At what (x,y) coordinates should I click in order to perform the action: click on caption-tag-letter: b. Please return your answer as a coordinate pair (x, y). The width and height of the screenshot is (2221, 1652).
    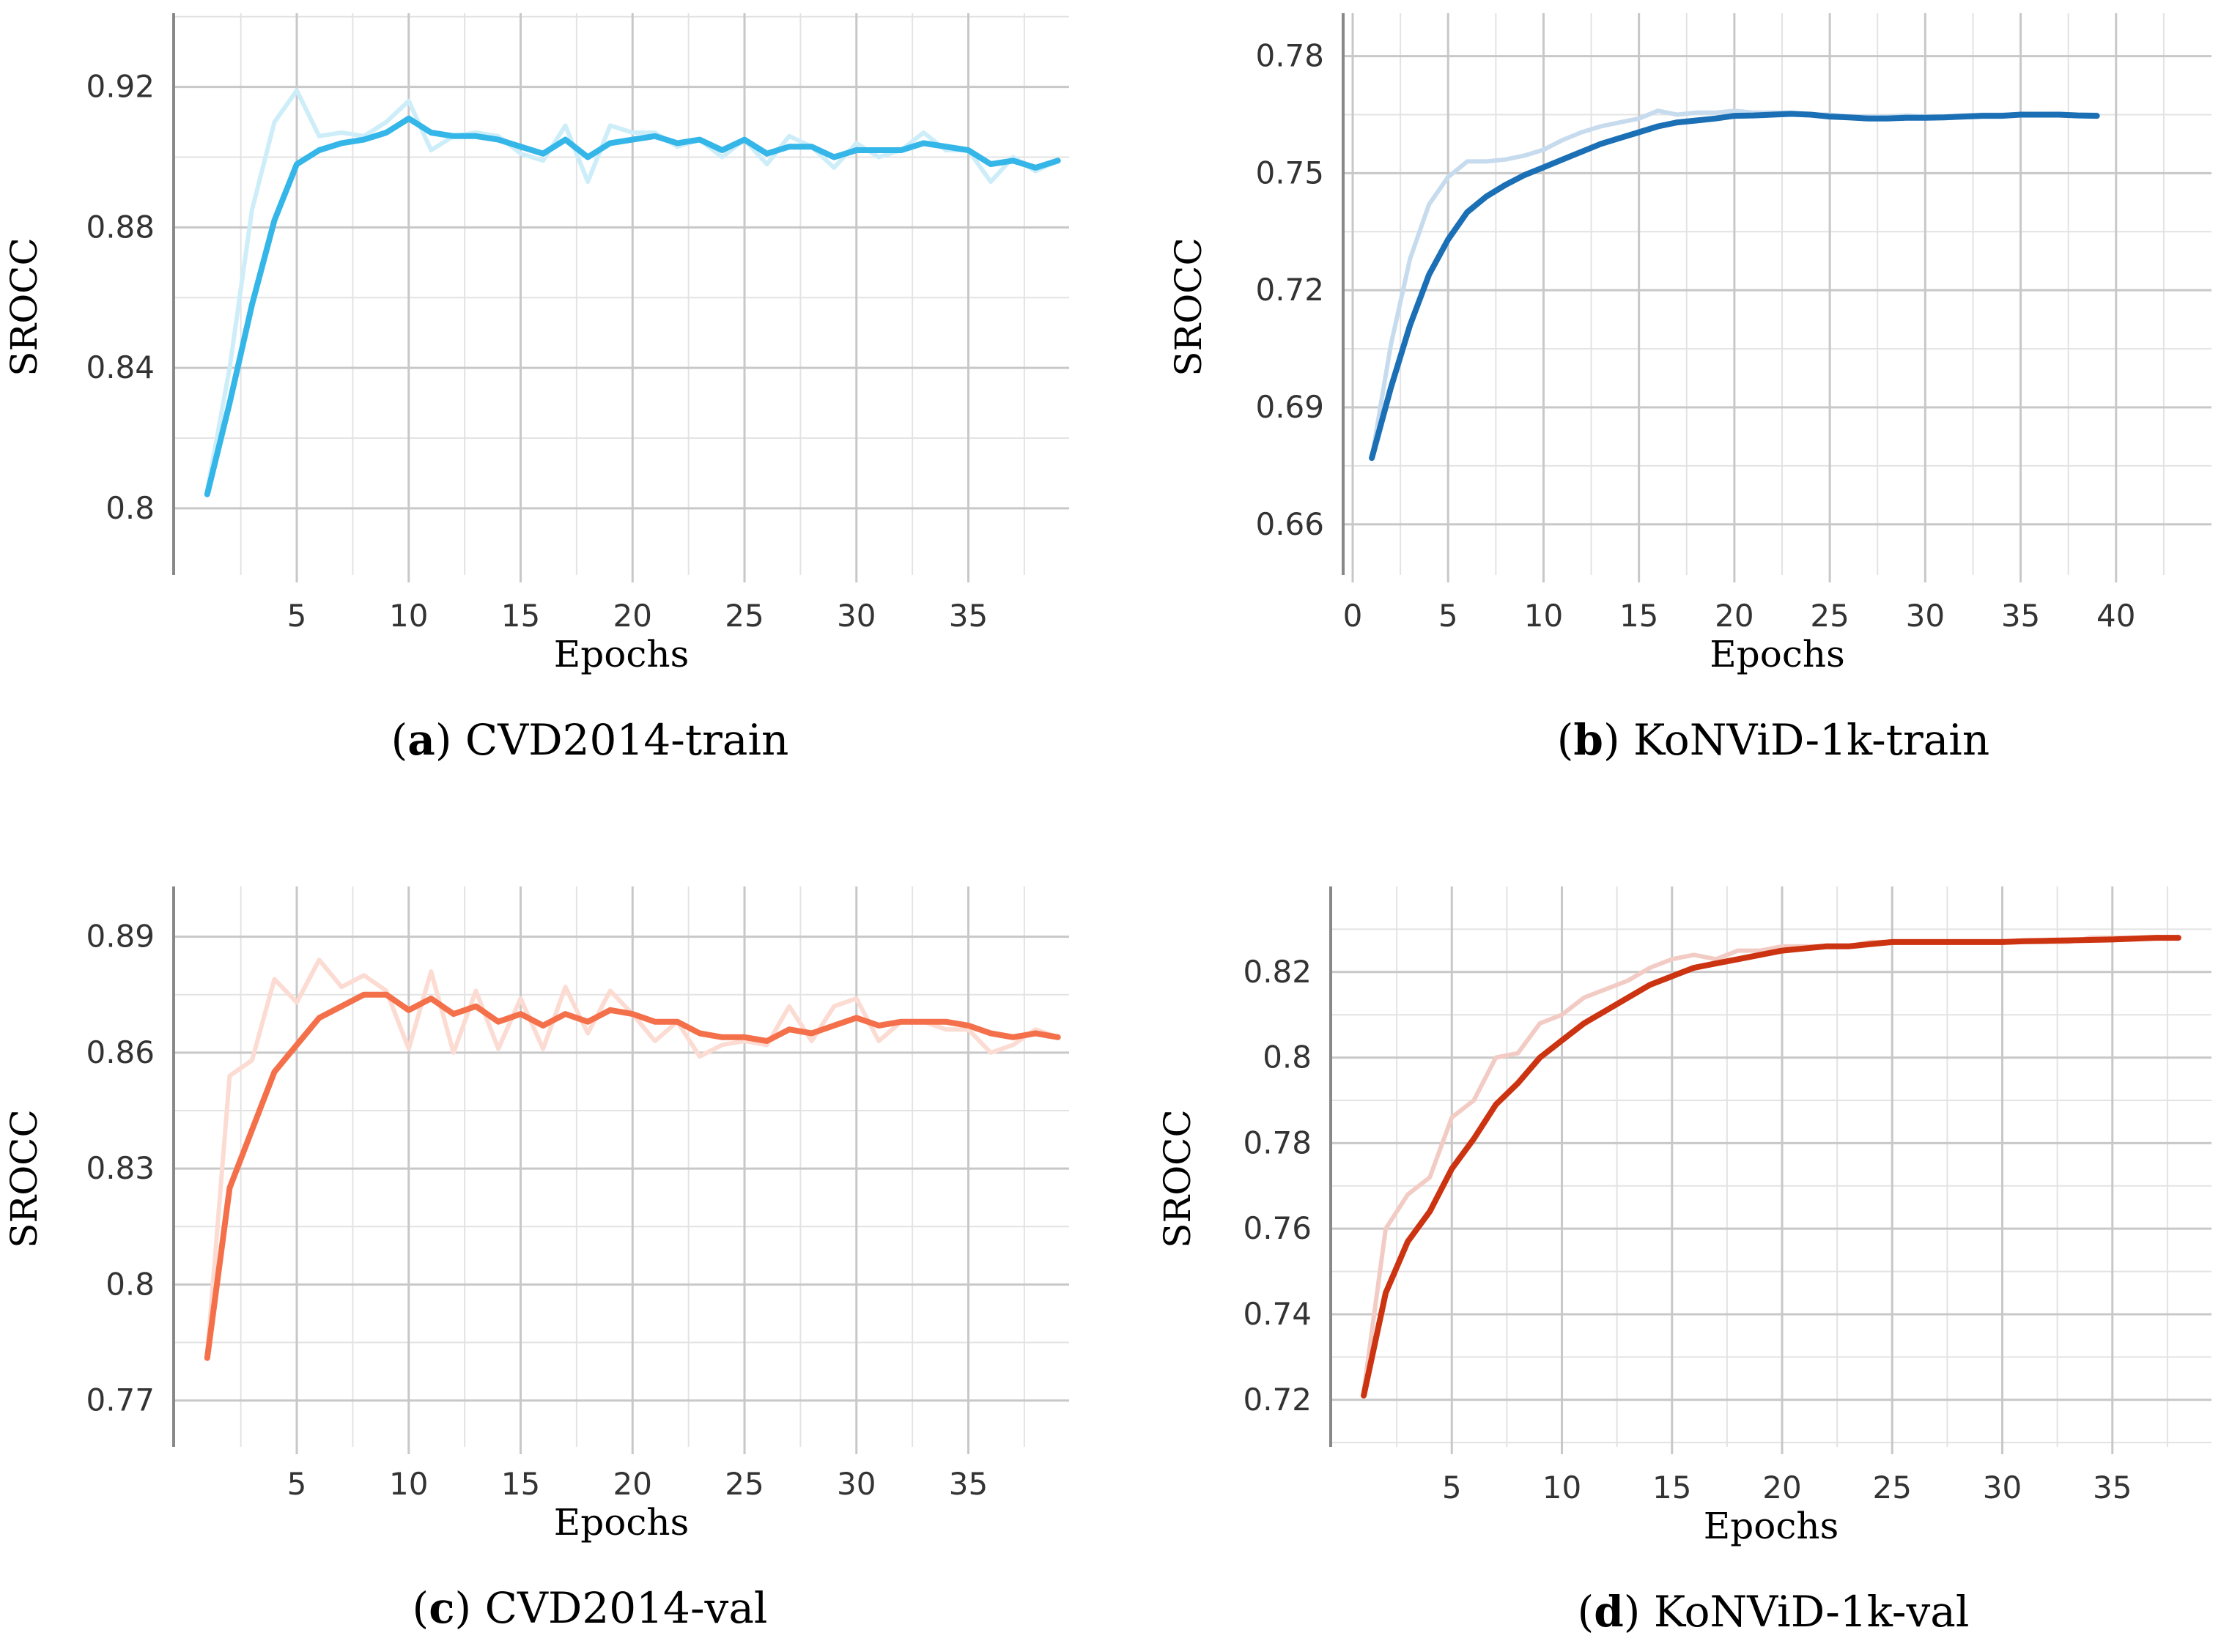
    Looking at the image, I should click on (1588, 740).